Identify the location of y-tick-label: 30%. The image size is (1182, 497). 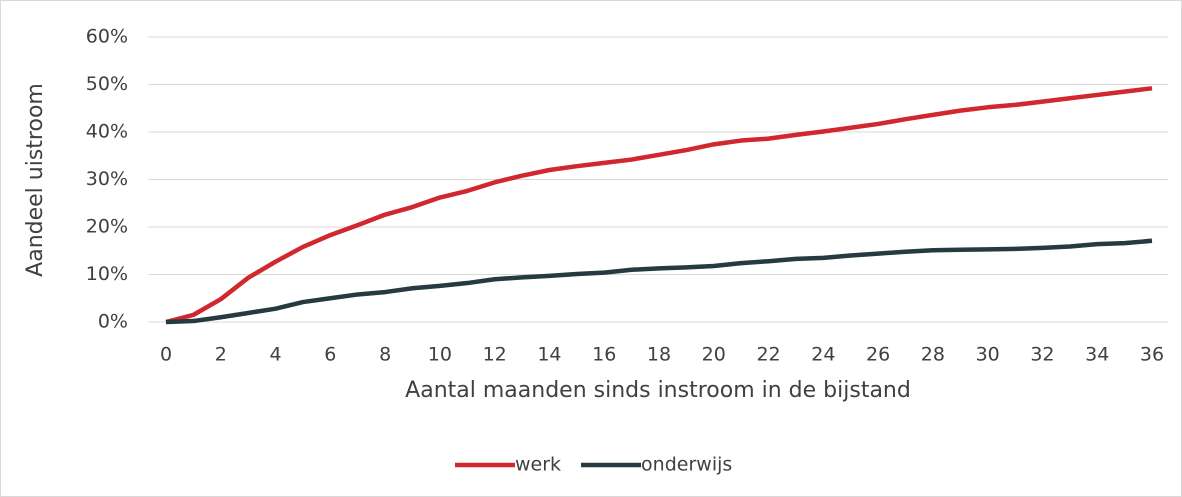
(107, 179).